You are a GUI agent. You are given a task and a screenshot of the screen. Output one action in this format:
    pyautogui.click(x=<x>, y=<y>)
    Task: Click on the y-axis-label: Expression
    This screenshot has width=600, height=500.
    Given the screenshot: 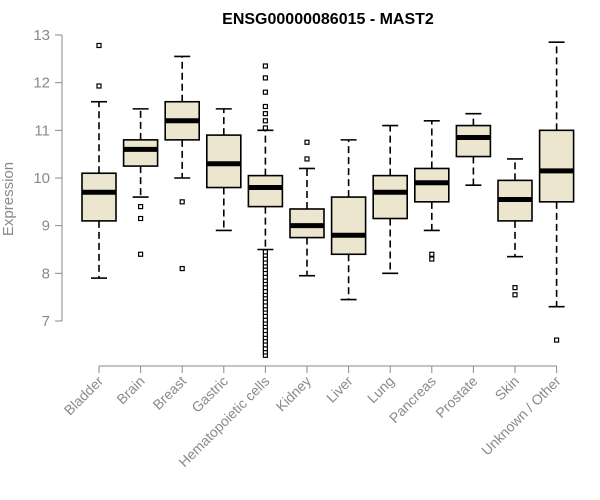 What is the action you would take?
    pyautogui.click(x=8, y=199)
    